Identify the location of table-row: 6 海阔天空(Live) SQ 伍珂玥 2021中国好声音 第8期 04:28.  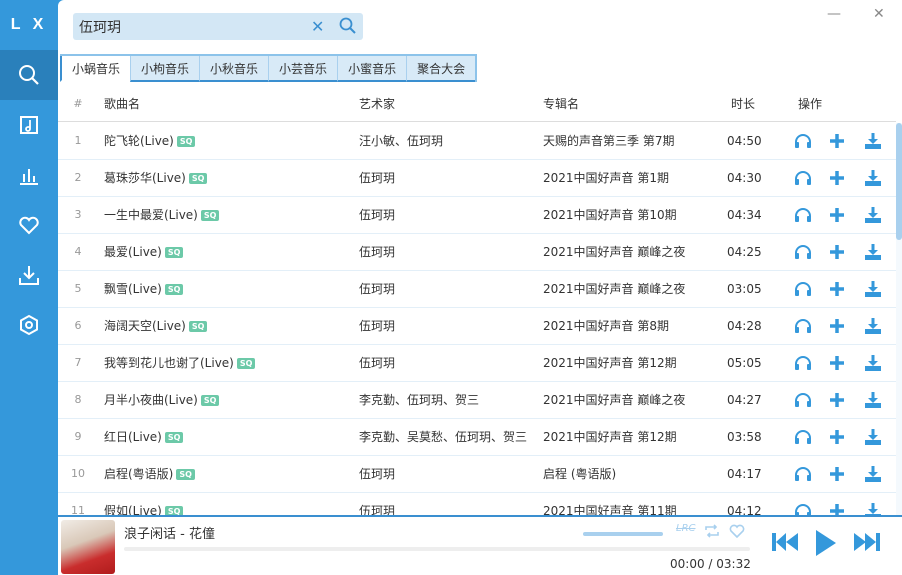
(477, 326).